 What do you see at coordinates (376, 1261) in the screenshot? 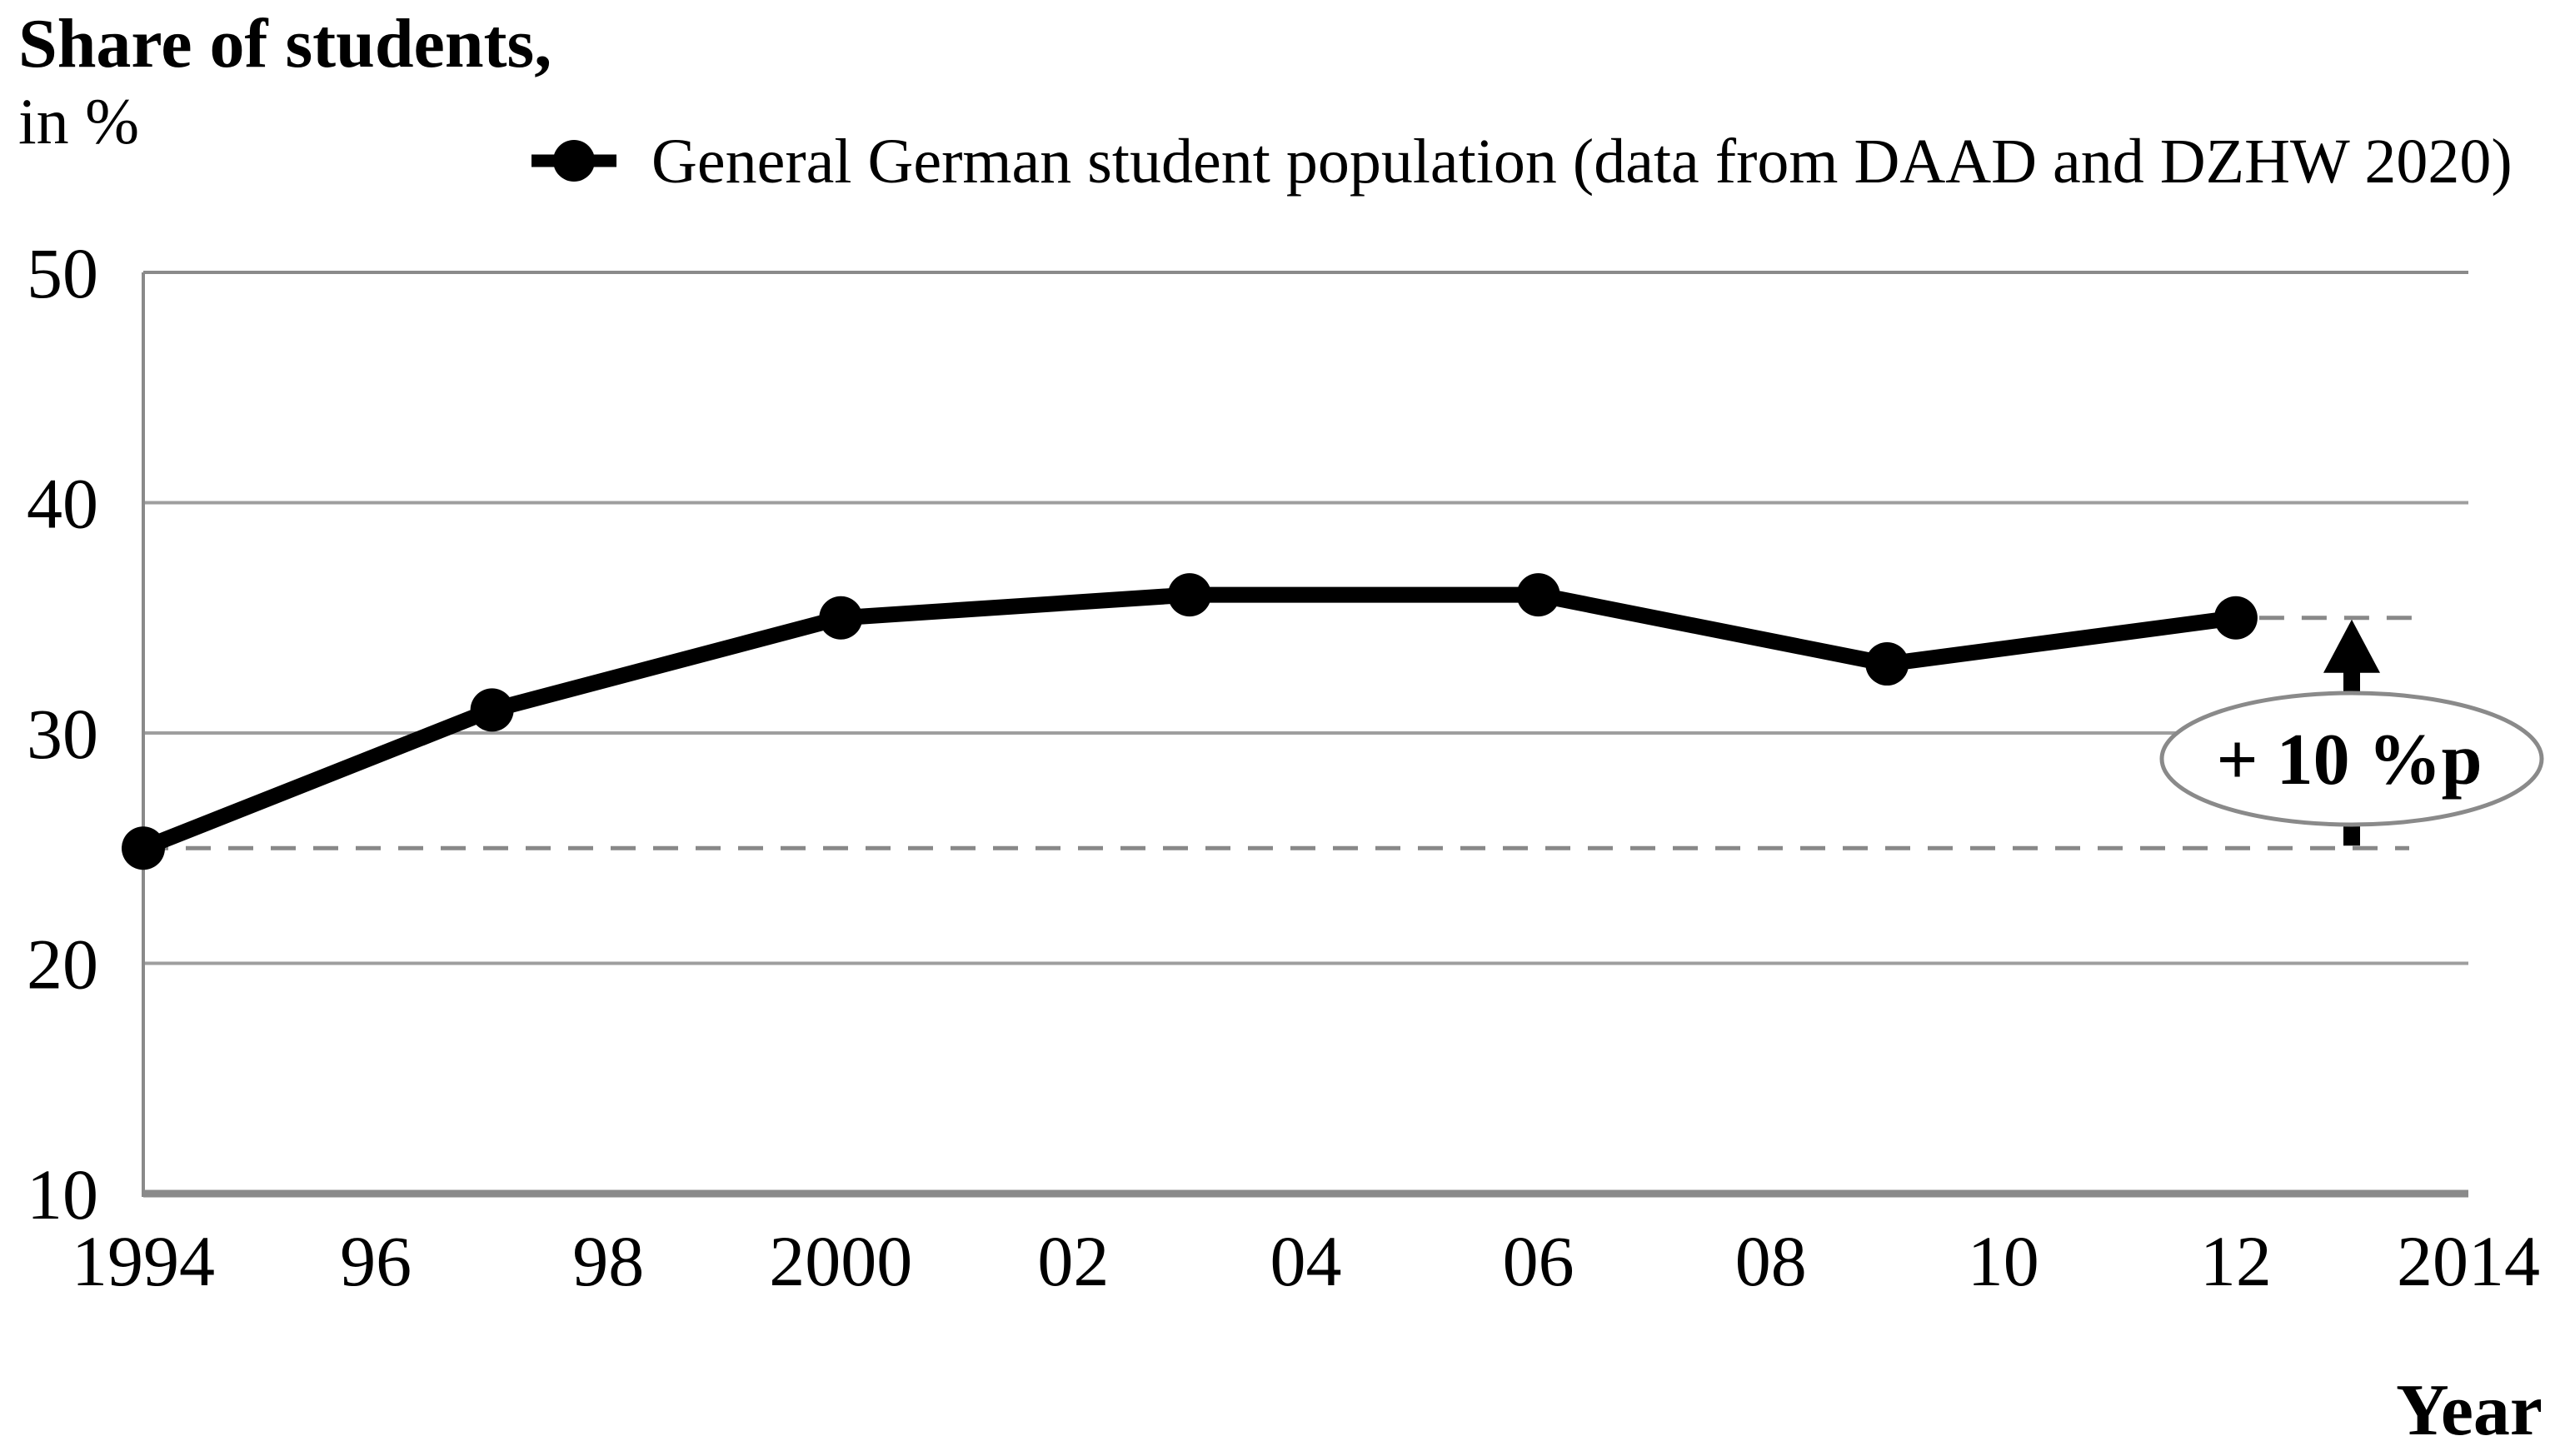
I see `x-tick-label-96: 96` at bounding box center [376, 1261].